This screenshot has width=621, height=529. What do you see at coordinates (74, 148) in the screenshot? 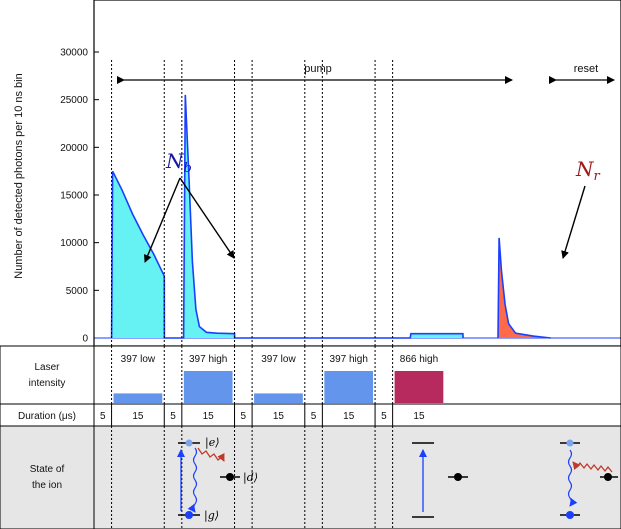
I see `y-tick-label: 20000` at bounding box center [74, 148].